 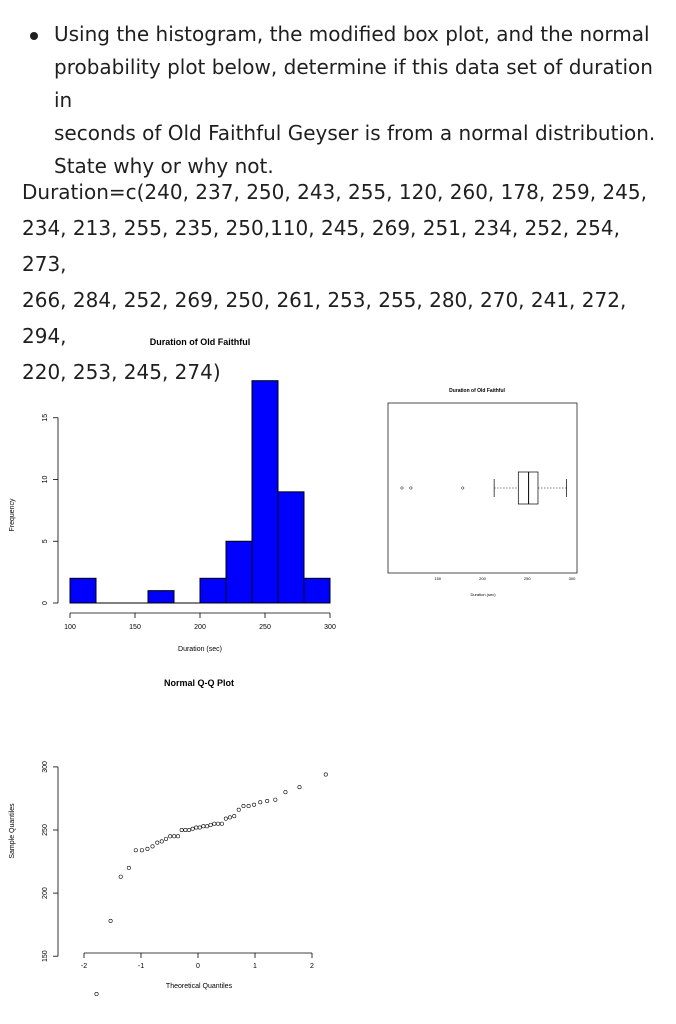 I want to click on histogram-x-tick-label: 300, so click(x=330, y=627).